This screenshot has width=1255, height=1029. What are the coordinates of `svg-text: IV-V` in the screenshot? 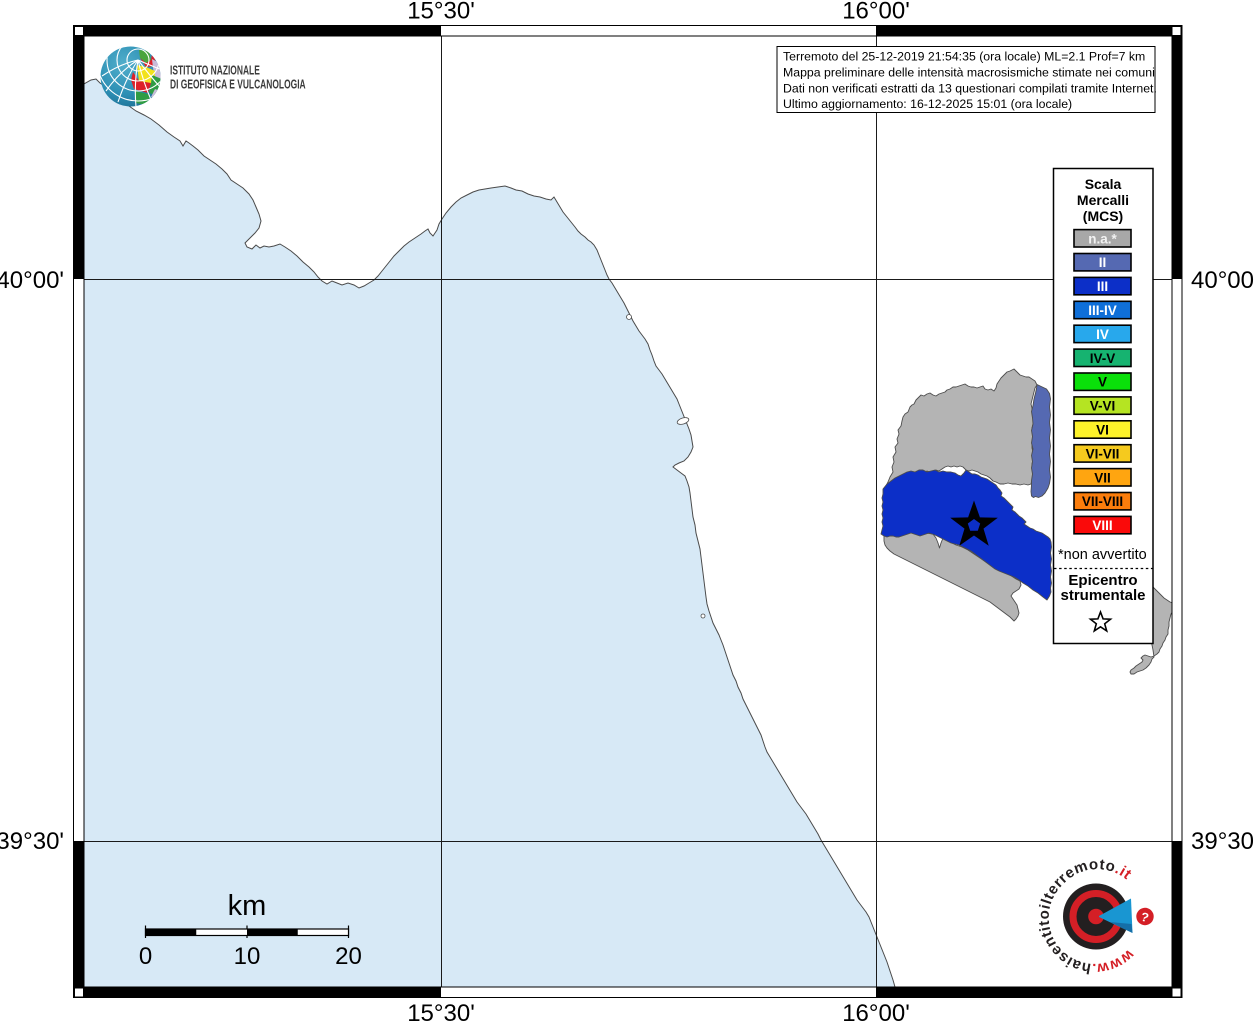 It's located at (1103, 358).